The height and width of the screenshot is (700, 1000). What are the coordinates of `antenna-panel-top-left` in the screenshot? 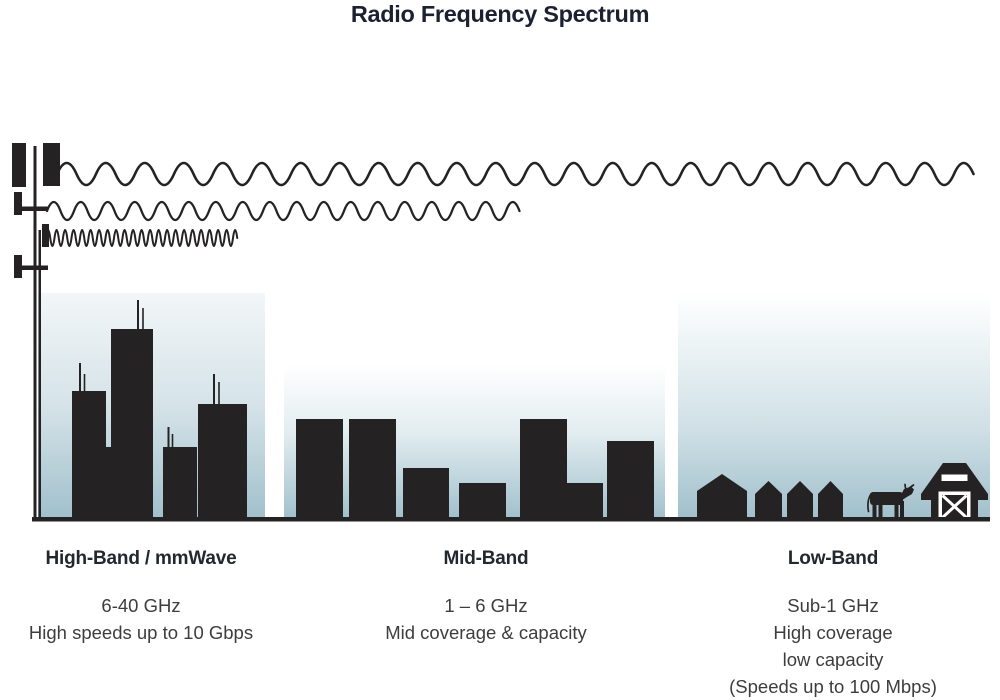 It's located at (19, 165).